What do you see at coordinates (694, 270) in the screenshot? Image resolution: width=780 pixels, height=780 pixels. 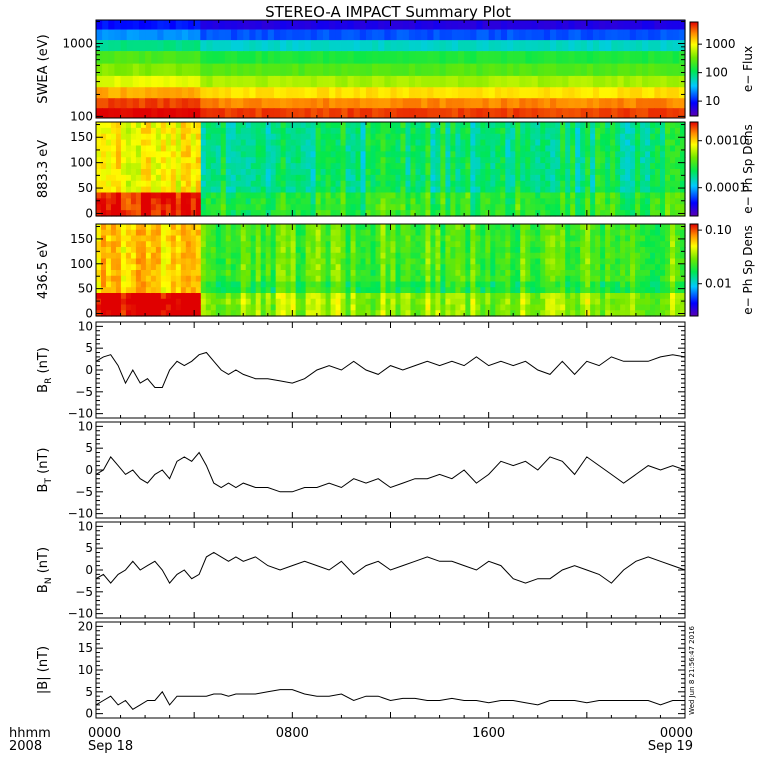 I see `panel-pad436-colorbar` at bounding box center [694, 270].